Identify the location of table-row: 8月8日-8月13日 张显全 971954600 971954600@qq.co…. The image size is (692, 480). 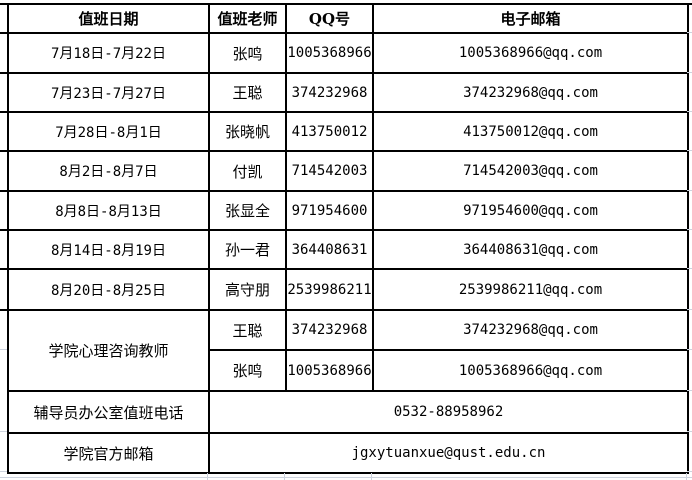
(348, 210).